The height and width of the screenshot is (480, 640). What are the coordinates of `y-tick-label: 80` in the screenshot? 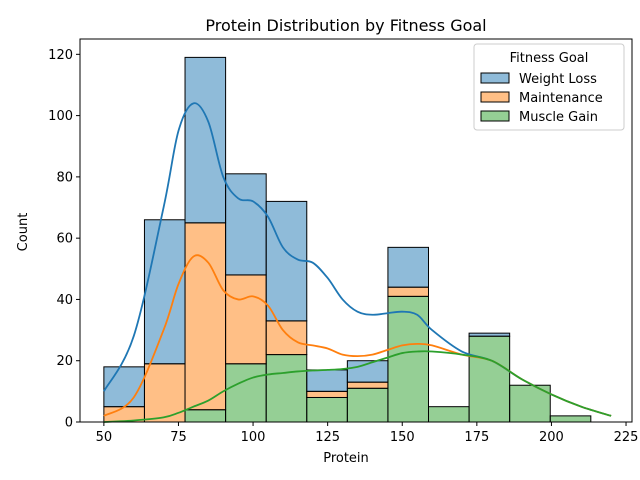 It's located at (64, 177).